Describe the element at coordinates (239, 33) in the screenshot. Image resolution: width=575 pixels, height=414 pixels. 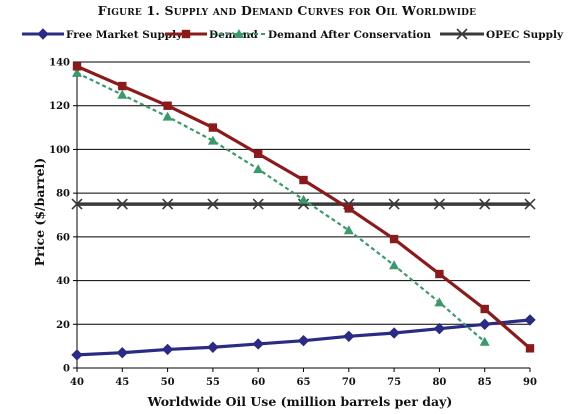
I see `legend-marker-demand-after-conservation` at that location.